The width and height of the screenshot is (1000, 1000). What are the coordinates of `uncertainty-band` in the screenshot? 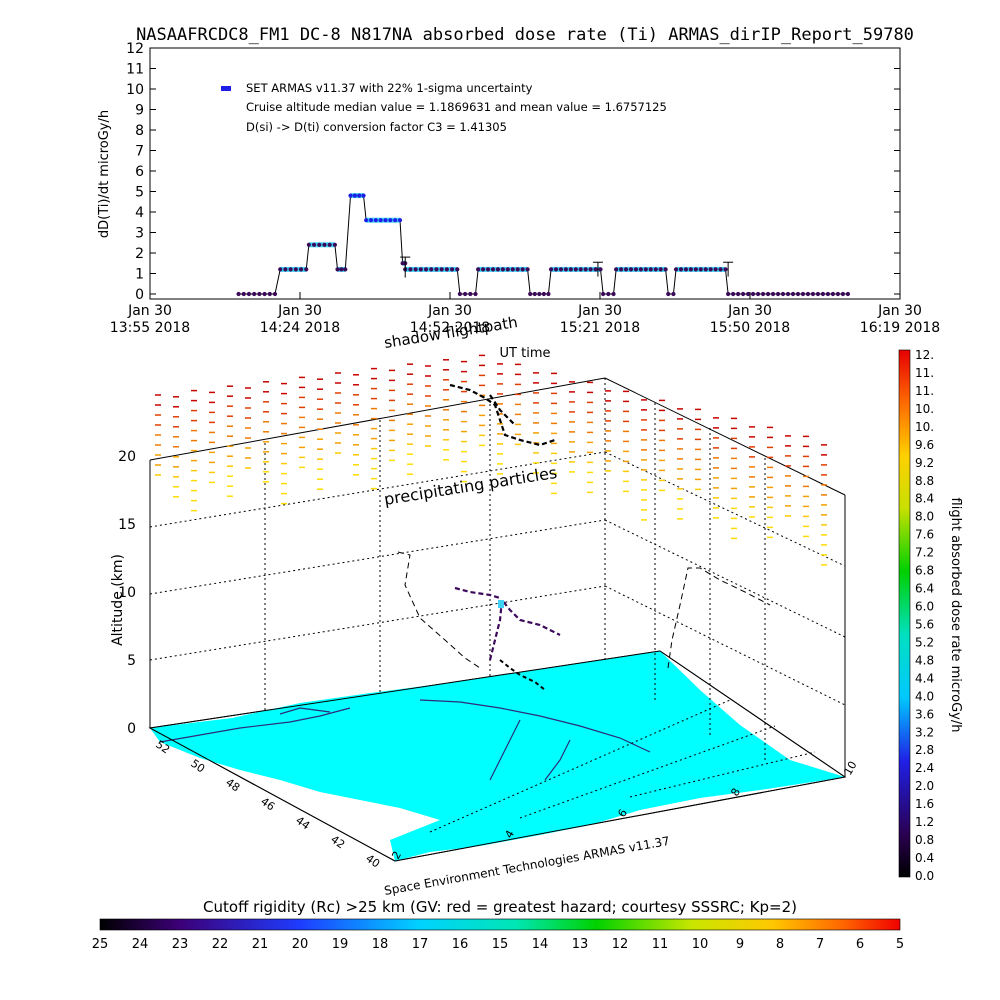 It's located at (321, 245).